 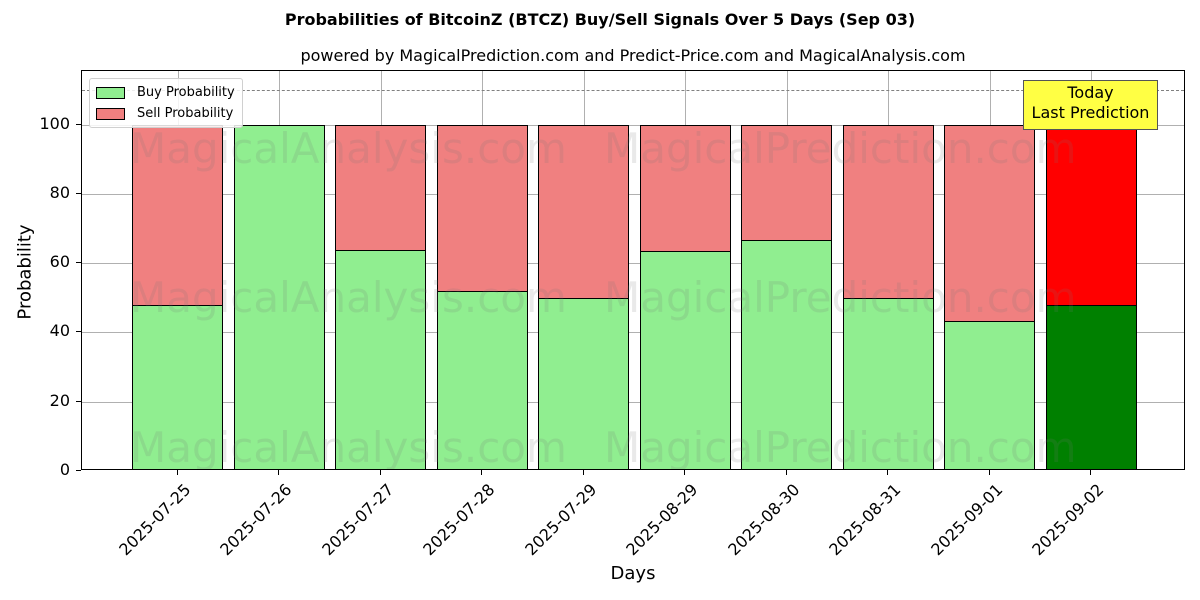 I want to click on annotation-line-2: Last Prediction, so click(x=1090, y=112).